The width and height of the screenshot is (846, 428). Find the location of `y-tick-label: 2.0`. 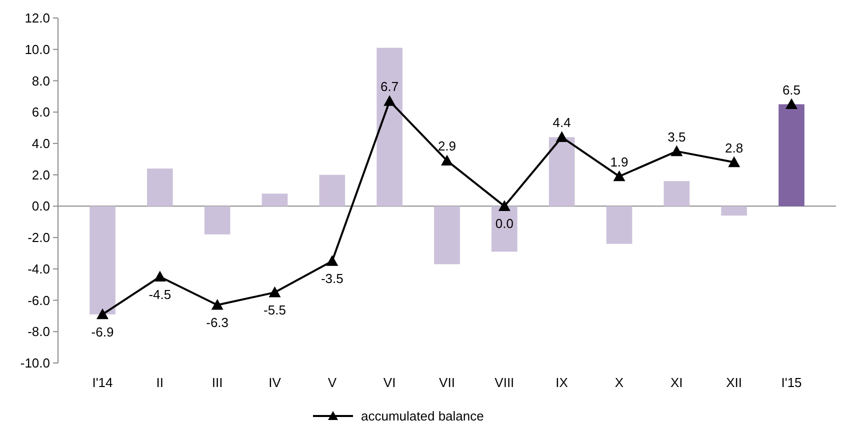

y-tick-label: 2.0 is located at coordinates (41, 174).